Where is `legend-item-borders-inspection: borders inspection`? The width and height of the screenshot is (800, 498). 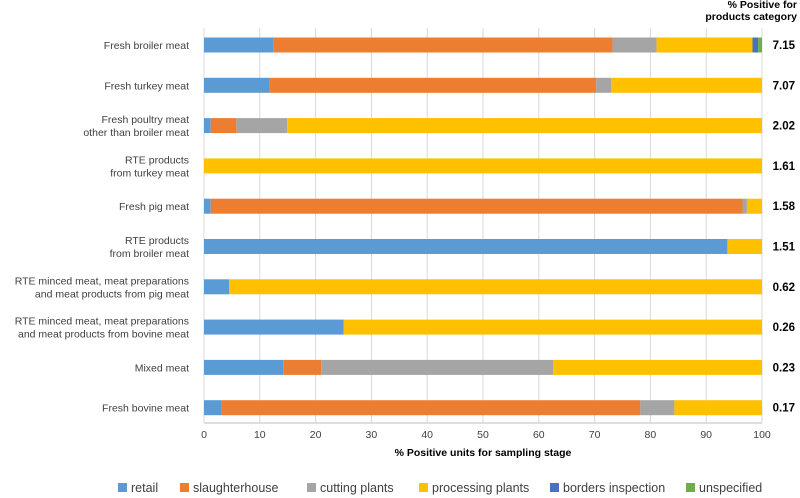 legend-item-borders-inspection: borders inspection is located at coordinates (607, 488).